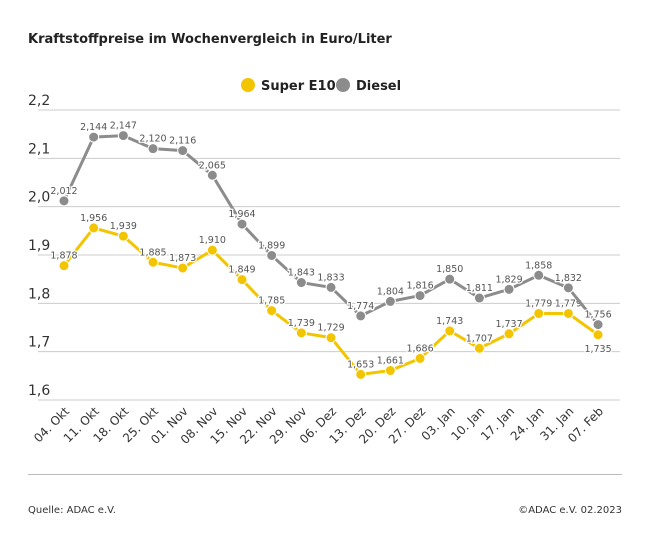  What do you see at coordinates (298, 86) in the screenshot?
I see `legend-label: Super E10` at bounding box center [298, 86].